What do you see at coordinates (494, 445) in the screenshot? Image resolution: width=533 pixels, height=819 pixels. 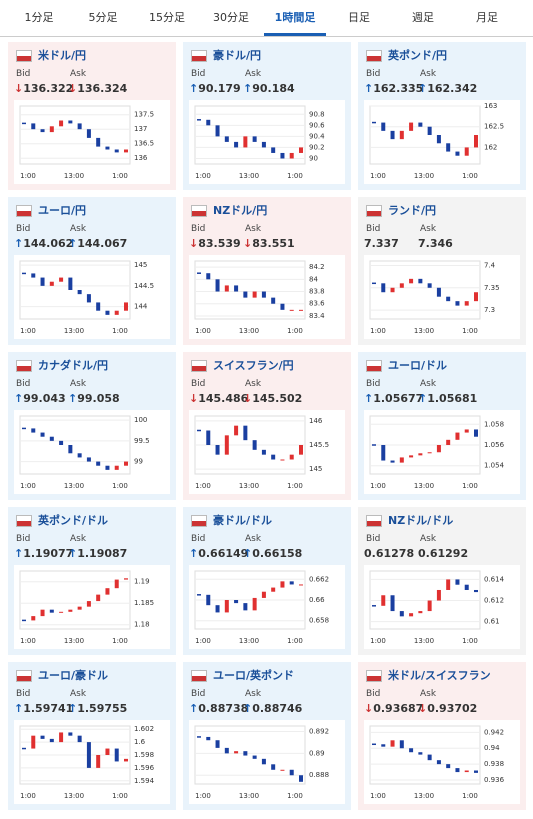 I see `y-tick-label: 1.056` at bounding box center [494, 445].